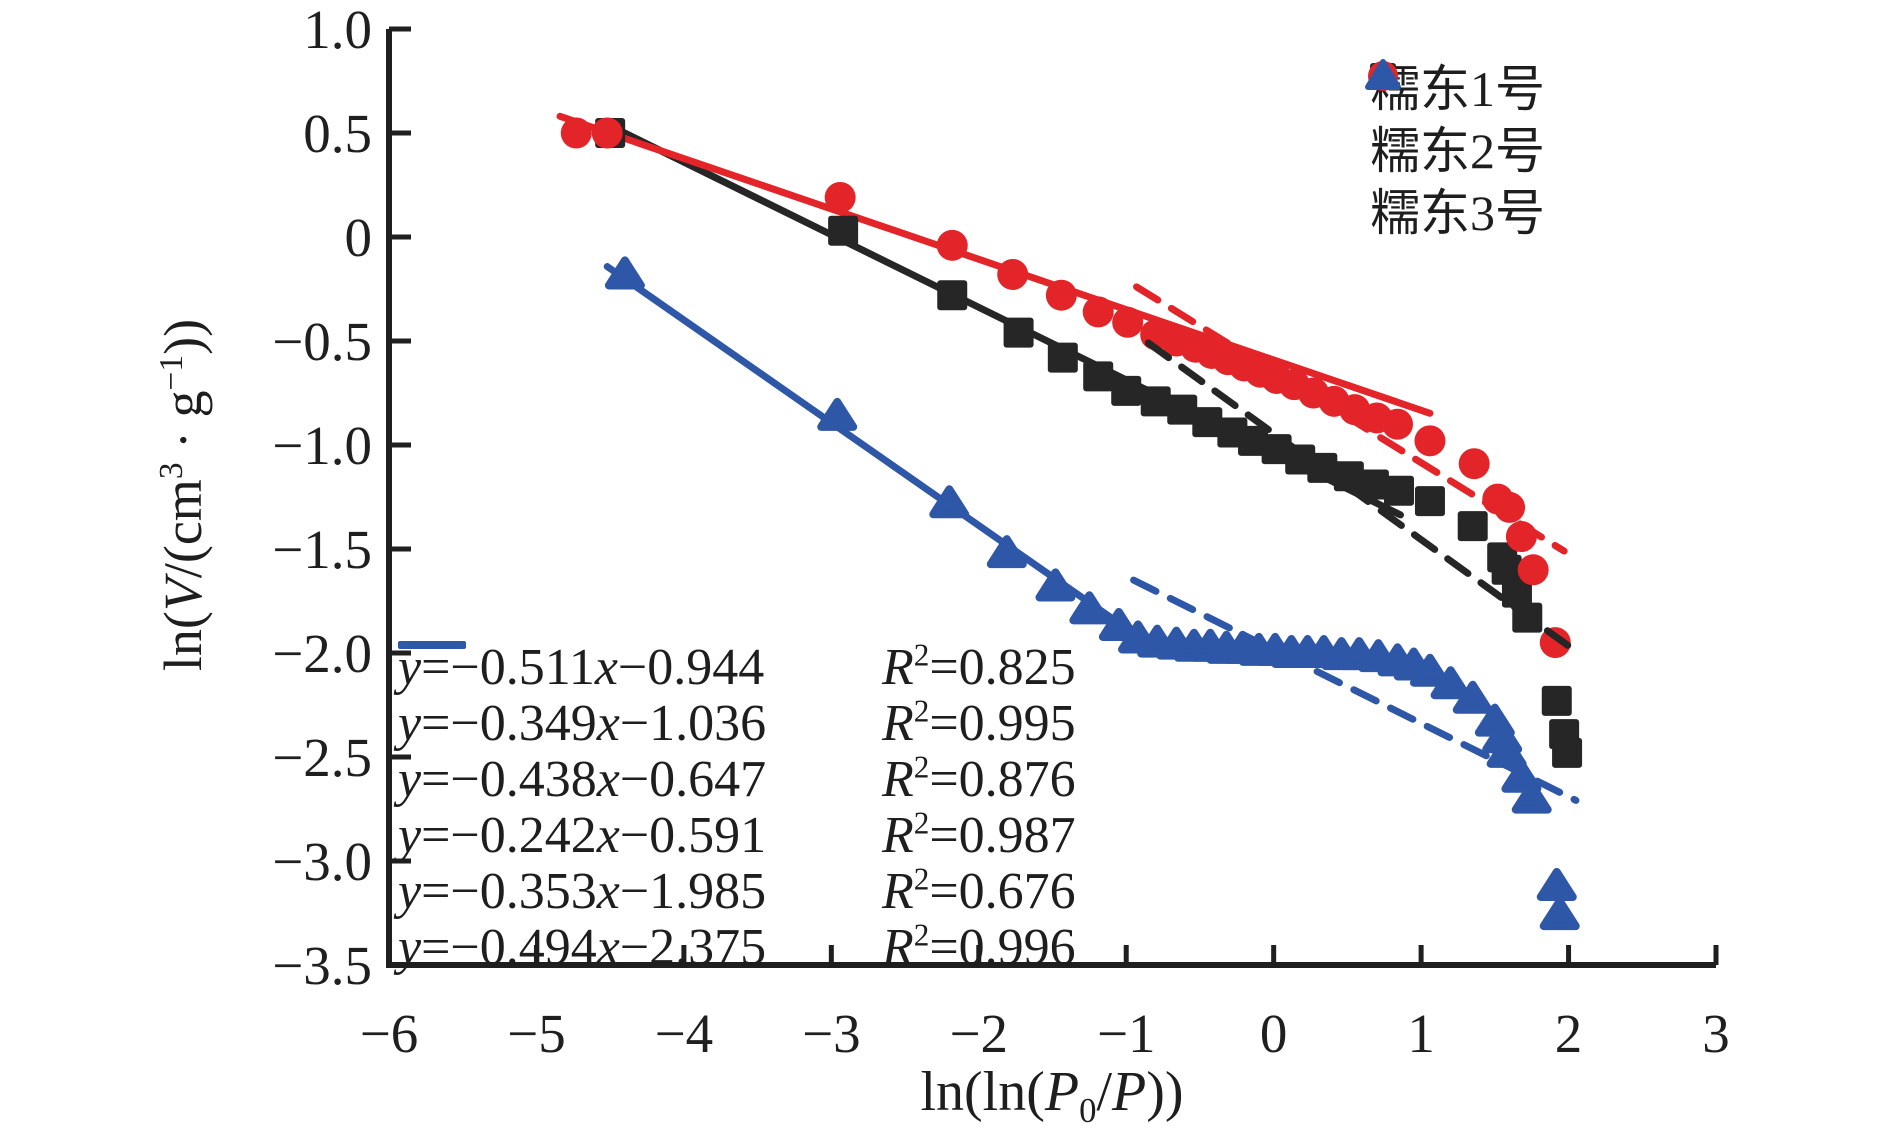  Describe the element at coordinates (183, 440) in the screenshot. I see `axis-title-token: ·` at that location.